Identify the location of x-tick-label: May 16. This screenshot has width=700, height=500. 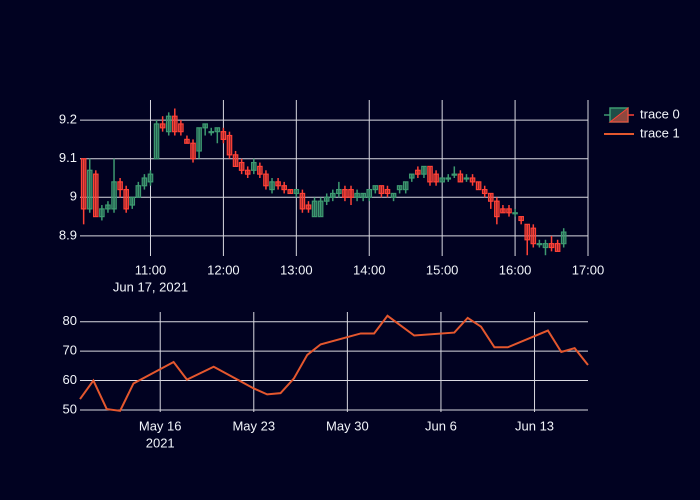
(160, 425).